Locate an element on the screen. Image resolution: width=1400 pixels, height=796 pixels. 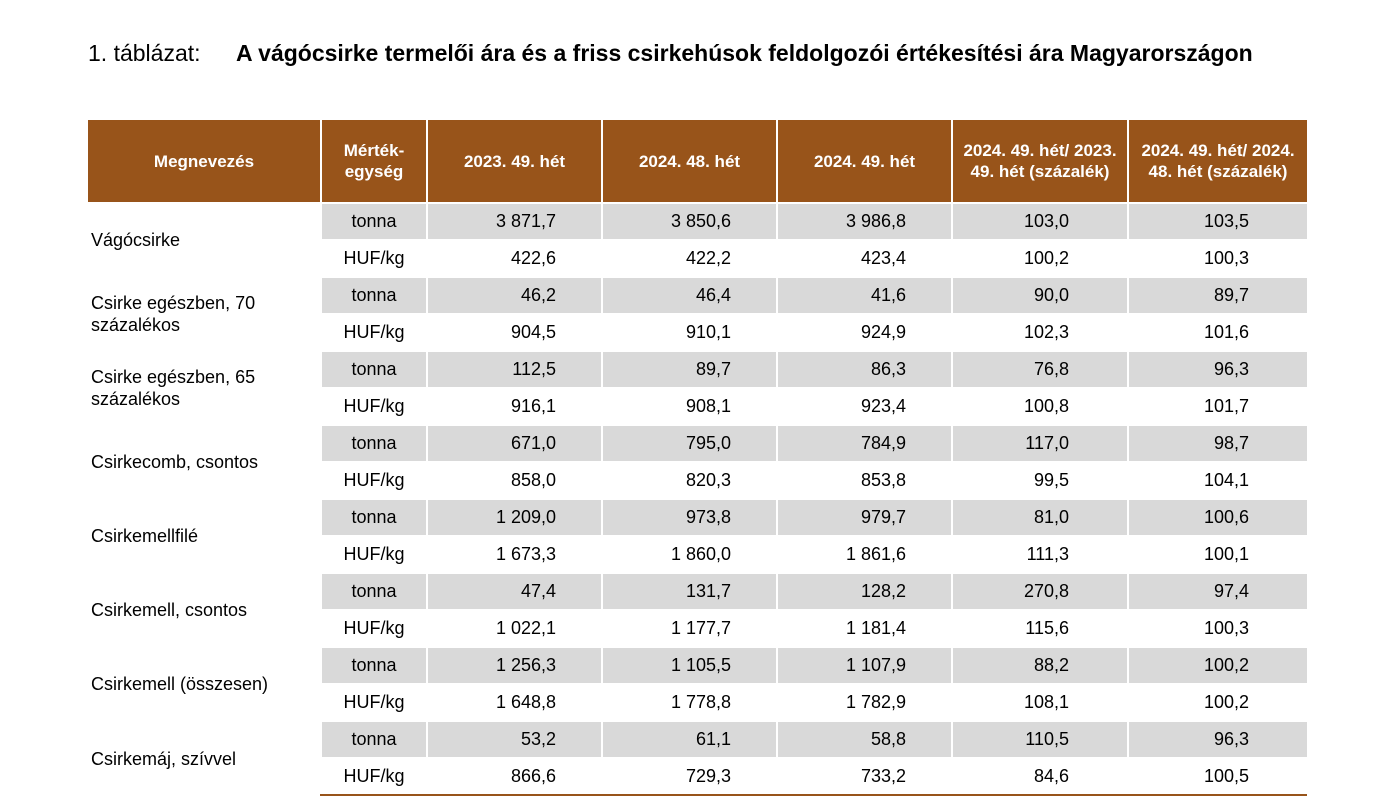
value-cell: 3 871,7 is located at coordinates (514, 221).